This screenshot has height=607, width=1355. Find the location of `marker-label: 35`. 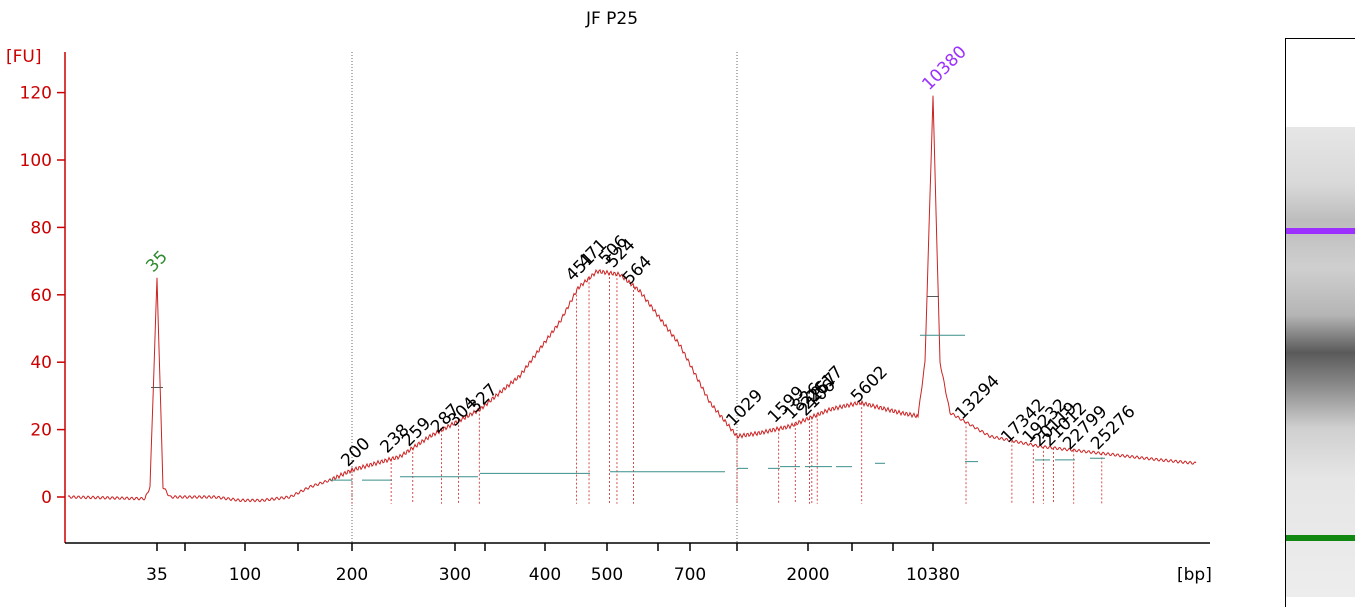

marker-label: 35 is located at coordinates (156, 261).